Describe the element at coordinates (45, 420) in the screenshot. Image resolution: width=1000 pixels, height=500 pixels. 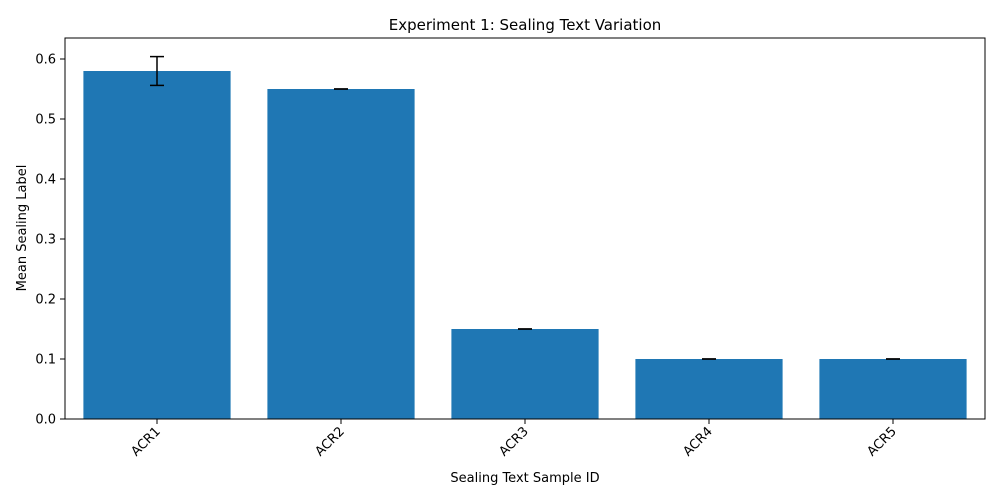
I see `y-tick-label-0: 0.0` at that location.